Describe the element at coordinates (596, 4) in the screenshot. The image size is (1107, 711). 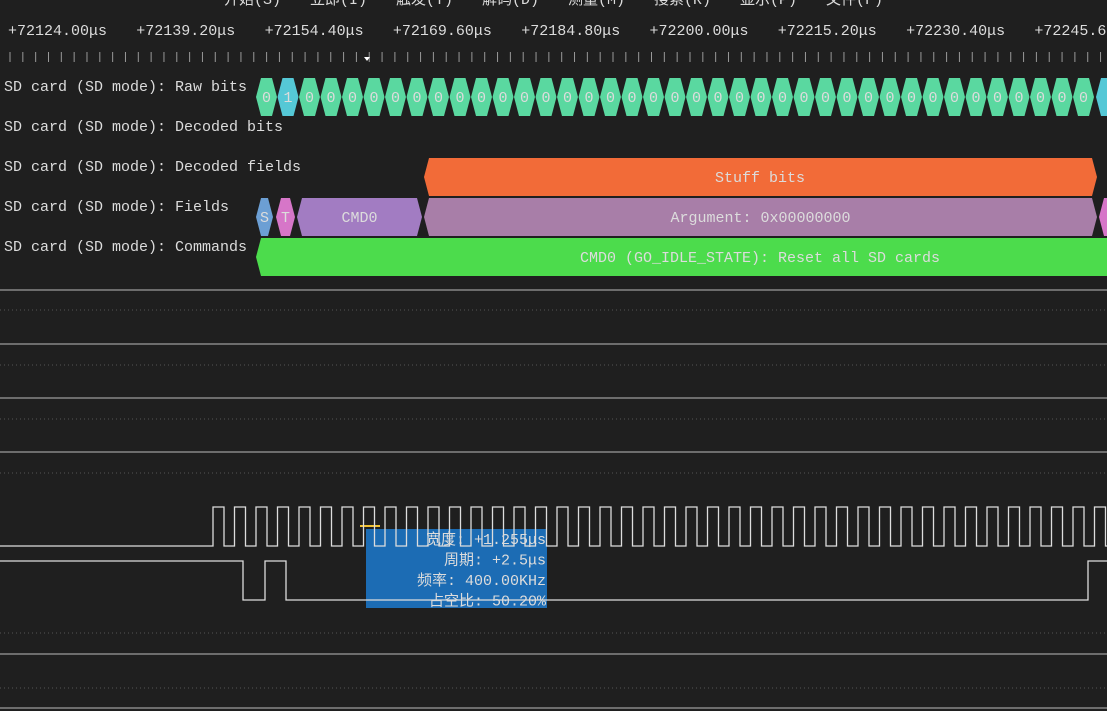
I see `menu-item: 测量(M)` at that location.